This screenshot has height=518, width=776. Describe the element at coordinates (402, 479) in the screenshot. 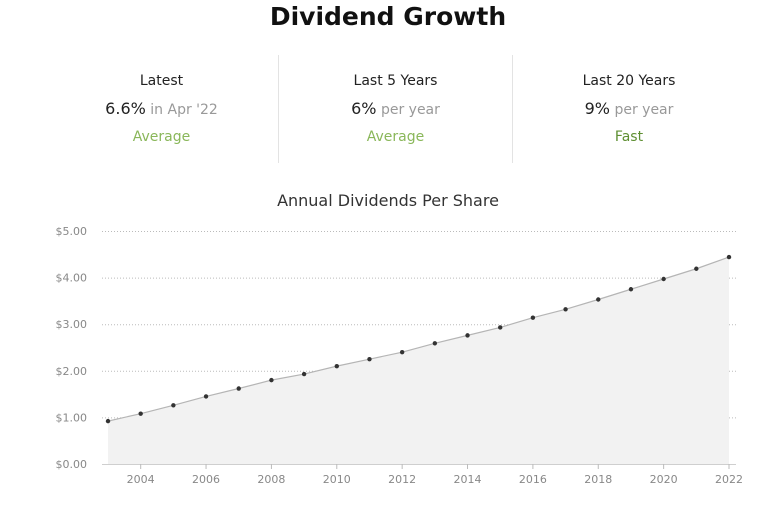

I see `x-tick-label: 2012` at that location.